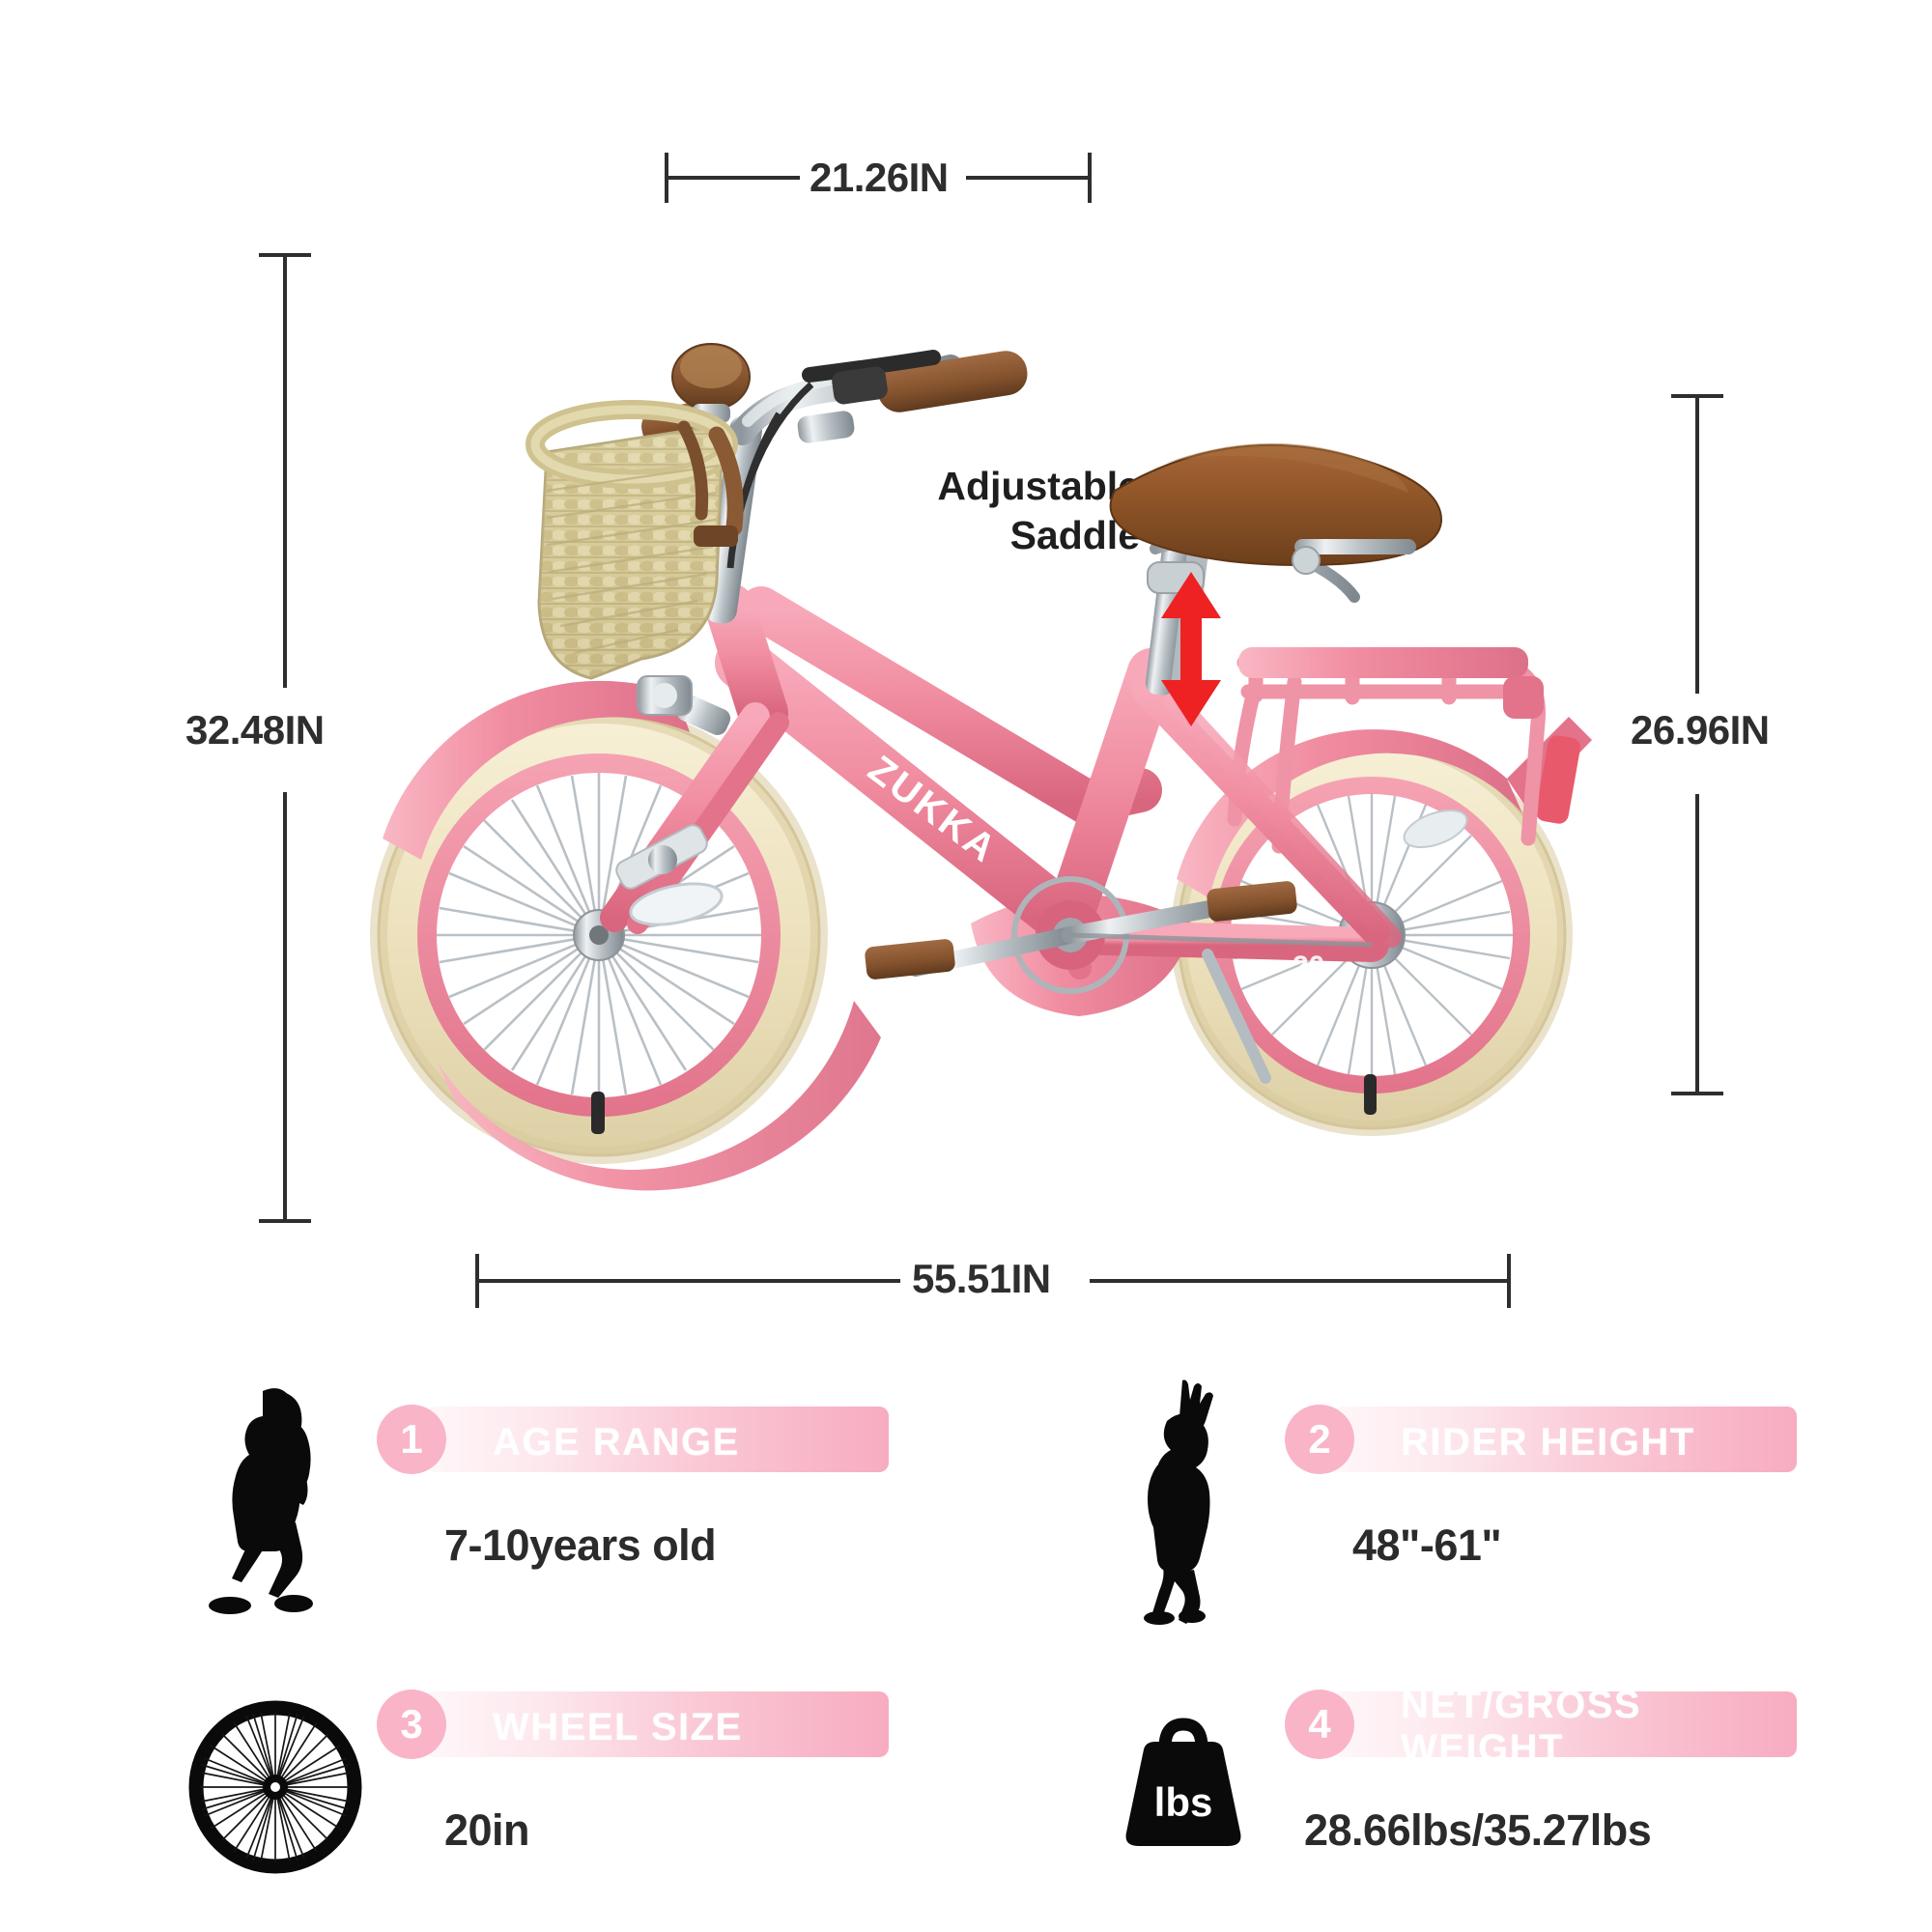 The width and height of the screenshot is (1932, 1932). Describe the element at coordinates (1319, 1724) in the screenshot. I see `feature-number-badge: 4` at that location.